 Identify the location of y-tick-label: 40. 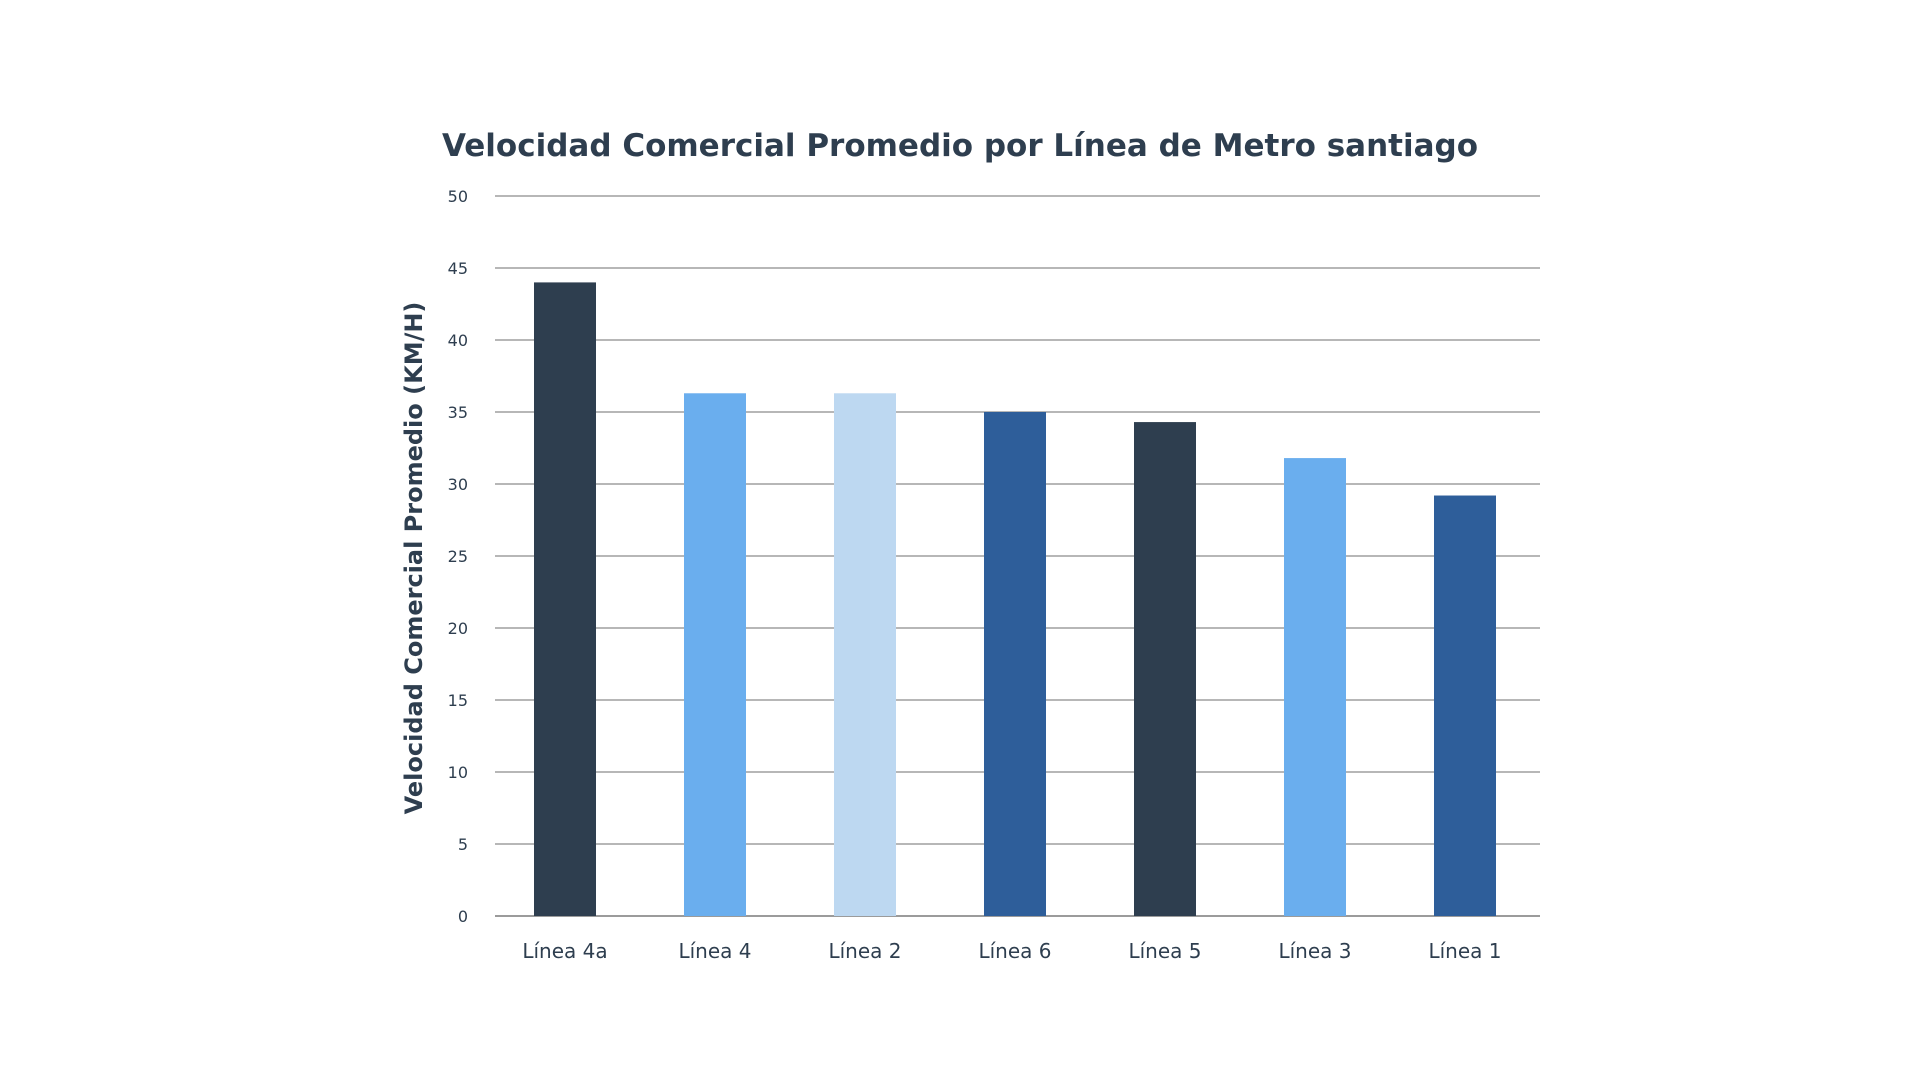
(458, 340).